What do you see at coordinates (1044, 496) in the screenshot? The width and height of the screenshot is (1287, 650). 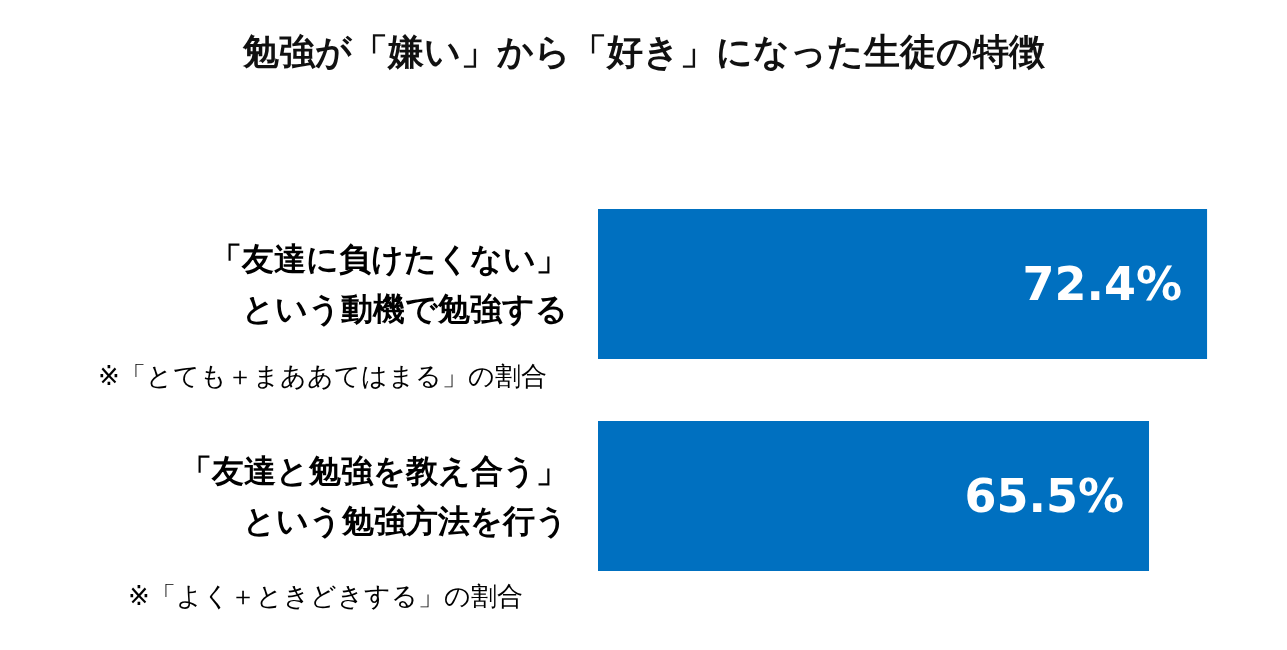 I see `data-label: 65.5%` at bounding box center [1044, 496].